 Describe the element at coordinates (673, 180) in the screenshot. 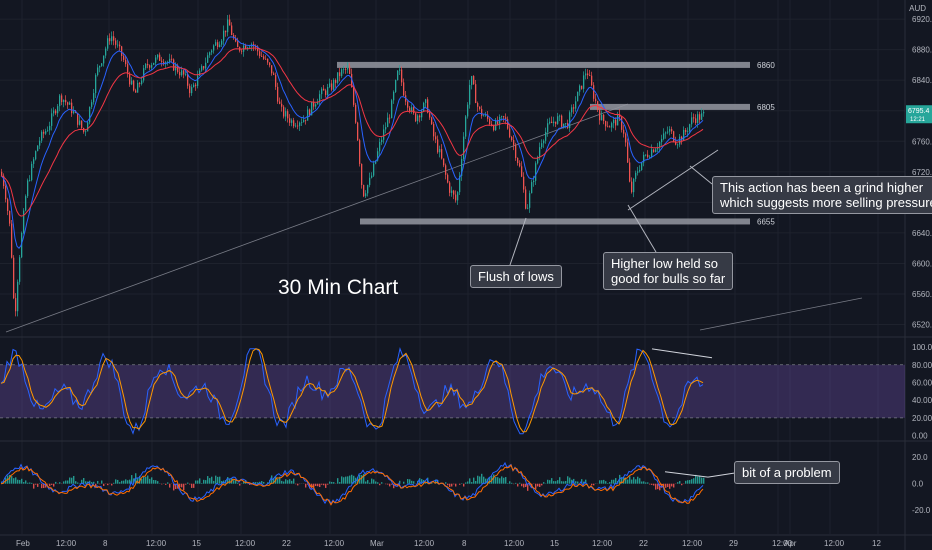

I see `trendline-grind` at that location.